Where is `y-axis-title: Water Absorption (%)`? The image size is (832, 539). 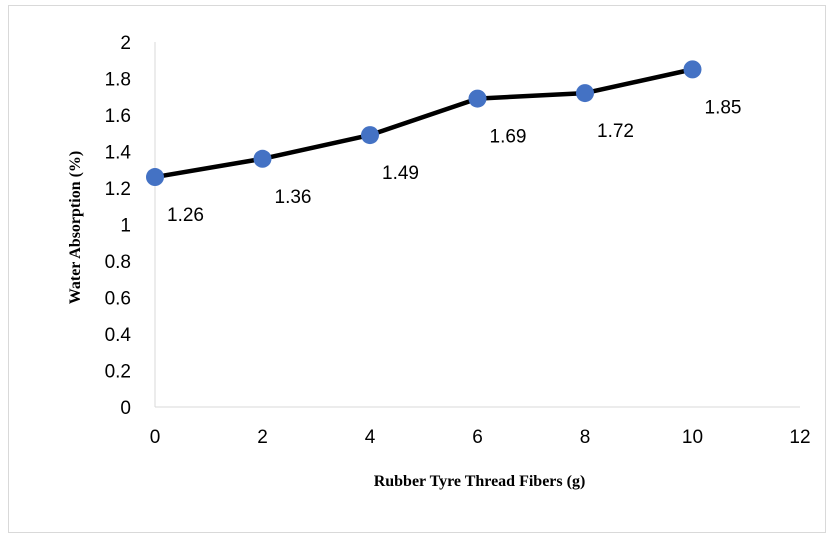 y-axis-title: Water Absorption (%) is located at coordinates (75, 227).